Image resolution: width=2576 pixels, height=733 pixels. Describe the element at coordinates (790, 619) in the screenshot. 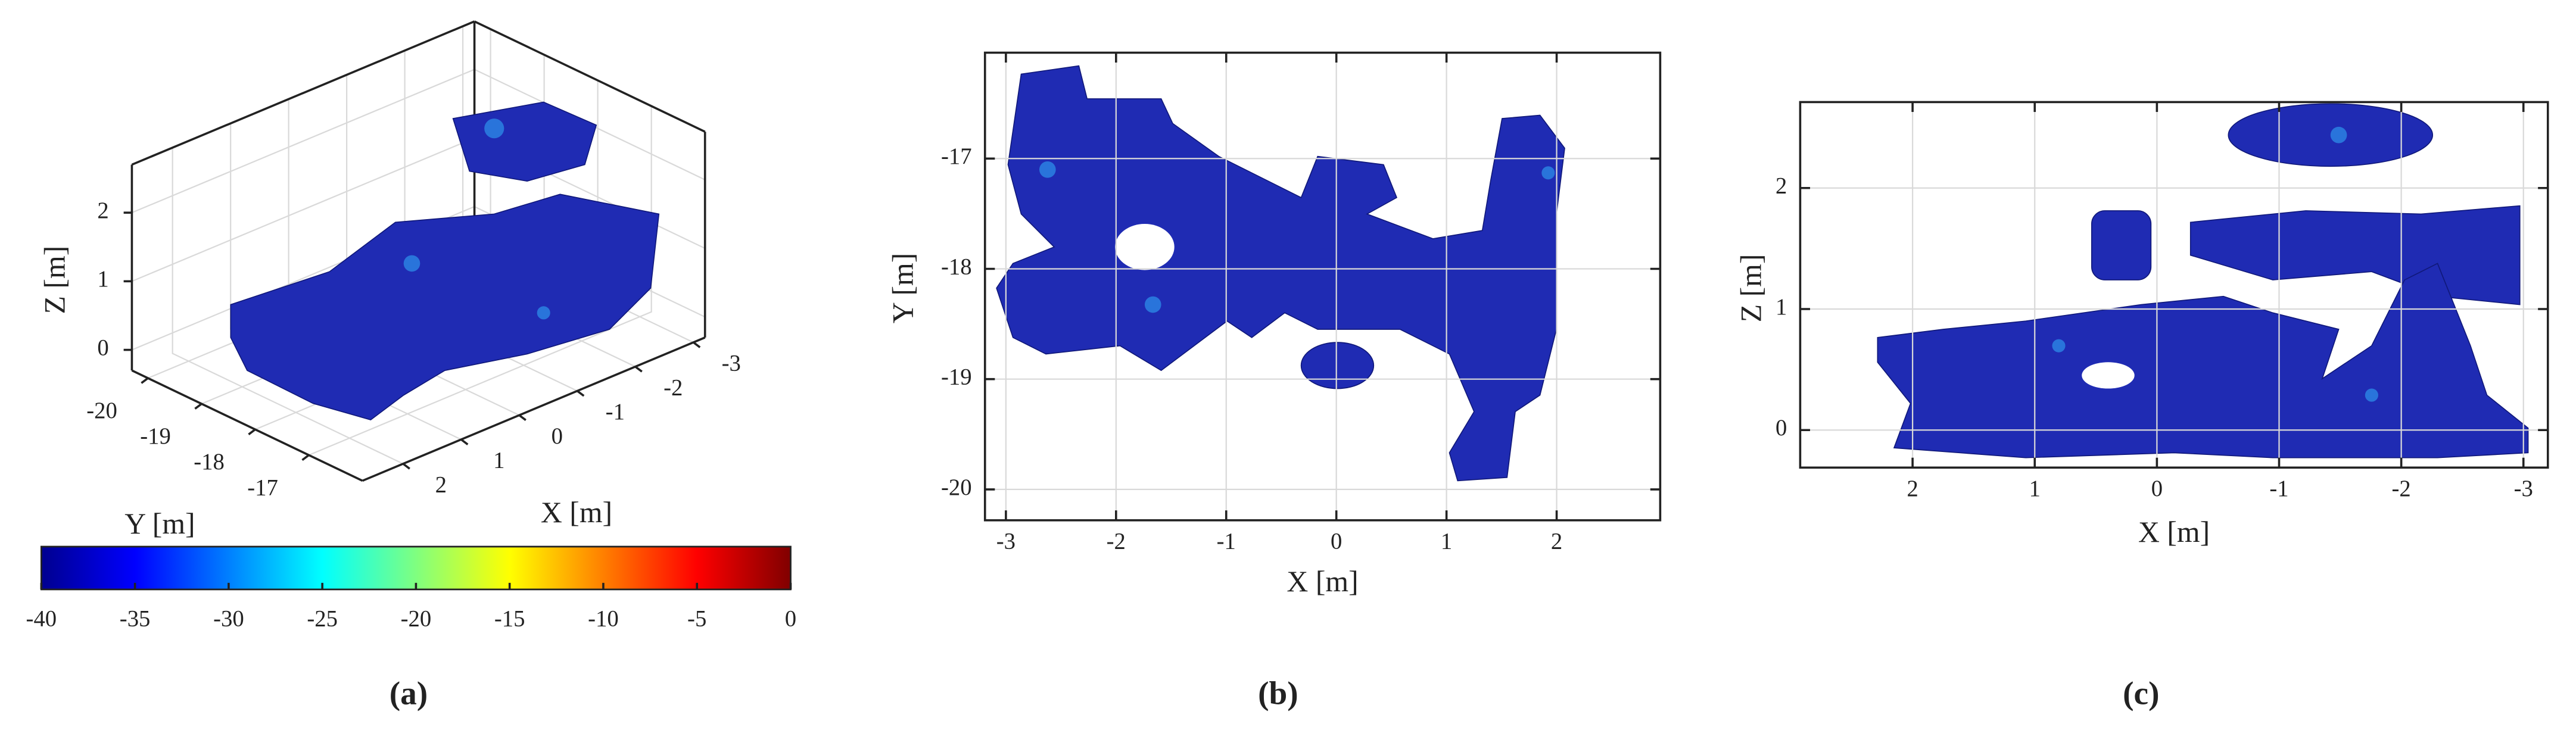

I see `colorbar-tick-label: 0` at that location.